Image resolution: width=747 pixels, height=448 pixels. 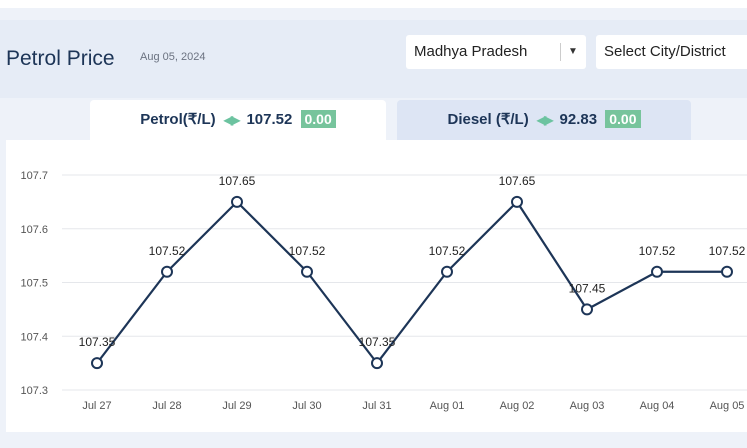 I want to click on data-label: 107.45, so click(x=587, y=288).